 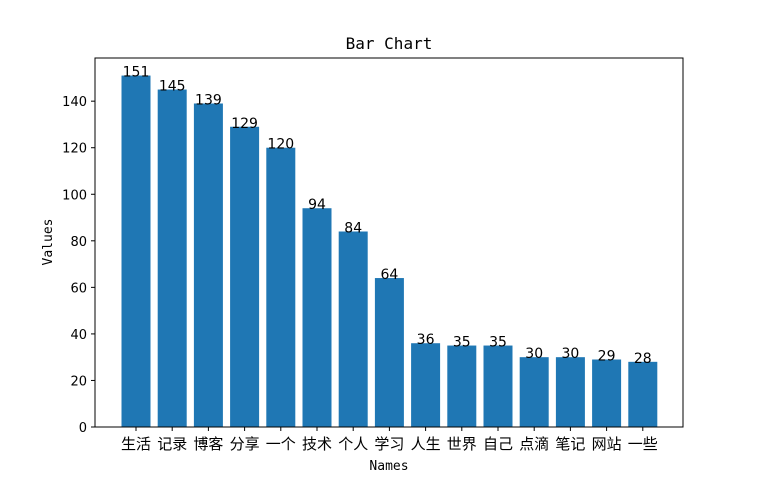 What do you see at coordinates (74, 149) in the screenshot?
I see `y-tick-label: 120` at bounding box center [74, 149].